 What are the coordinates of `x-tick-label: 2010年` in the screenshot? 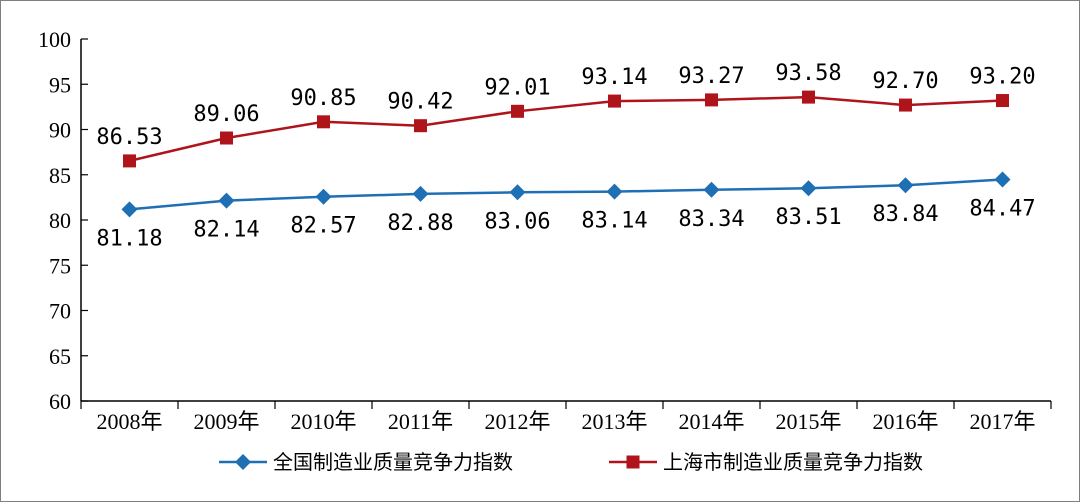 It's located at (323, 421).